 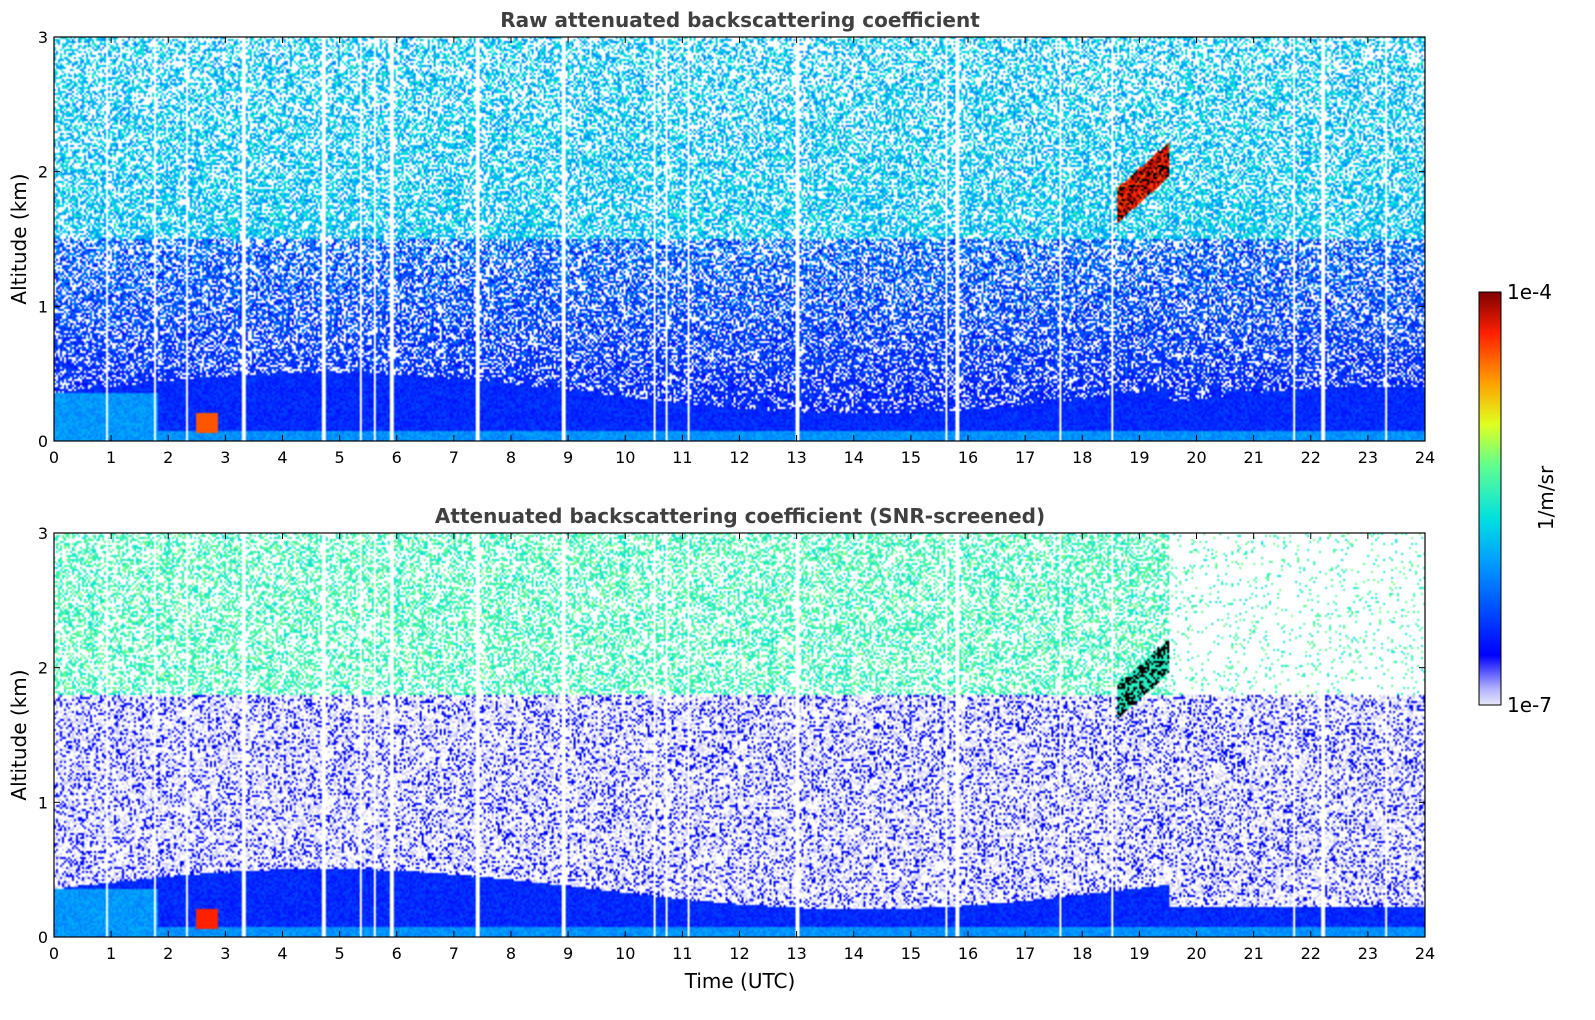 I want to click on panel-raw-x-tick-label: 8, so click(x=511, y=457).